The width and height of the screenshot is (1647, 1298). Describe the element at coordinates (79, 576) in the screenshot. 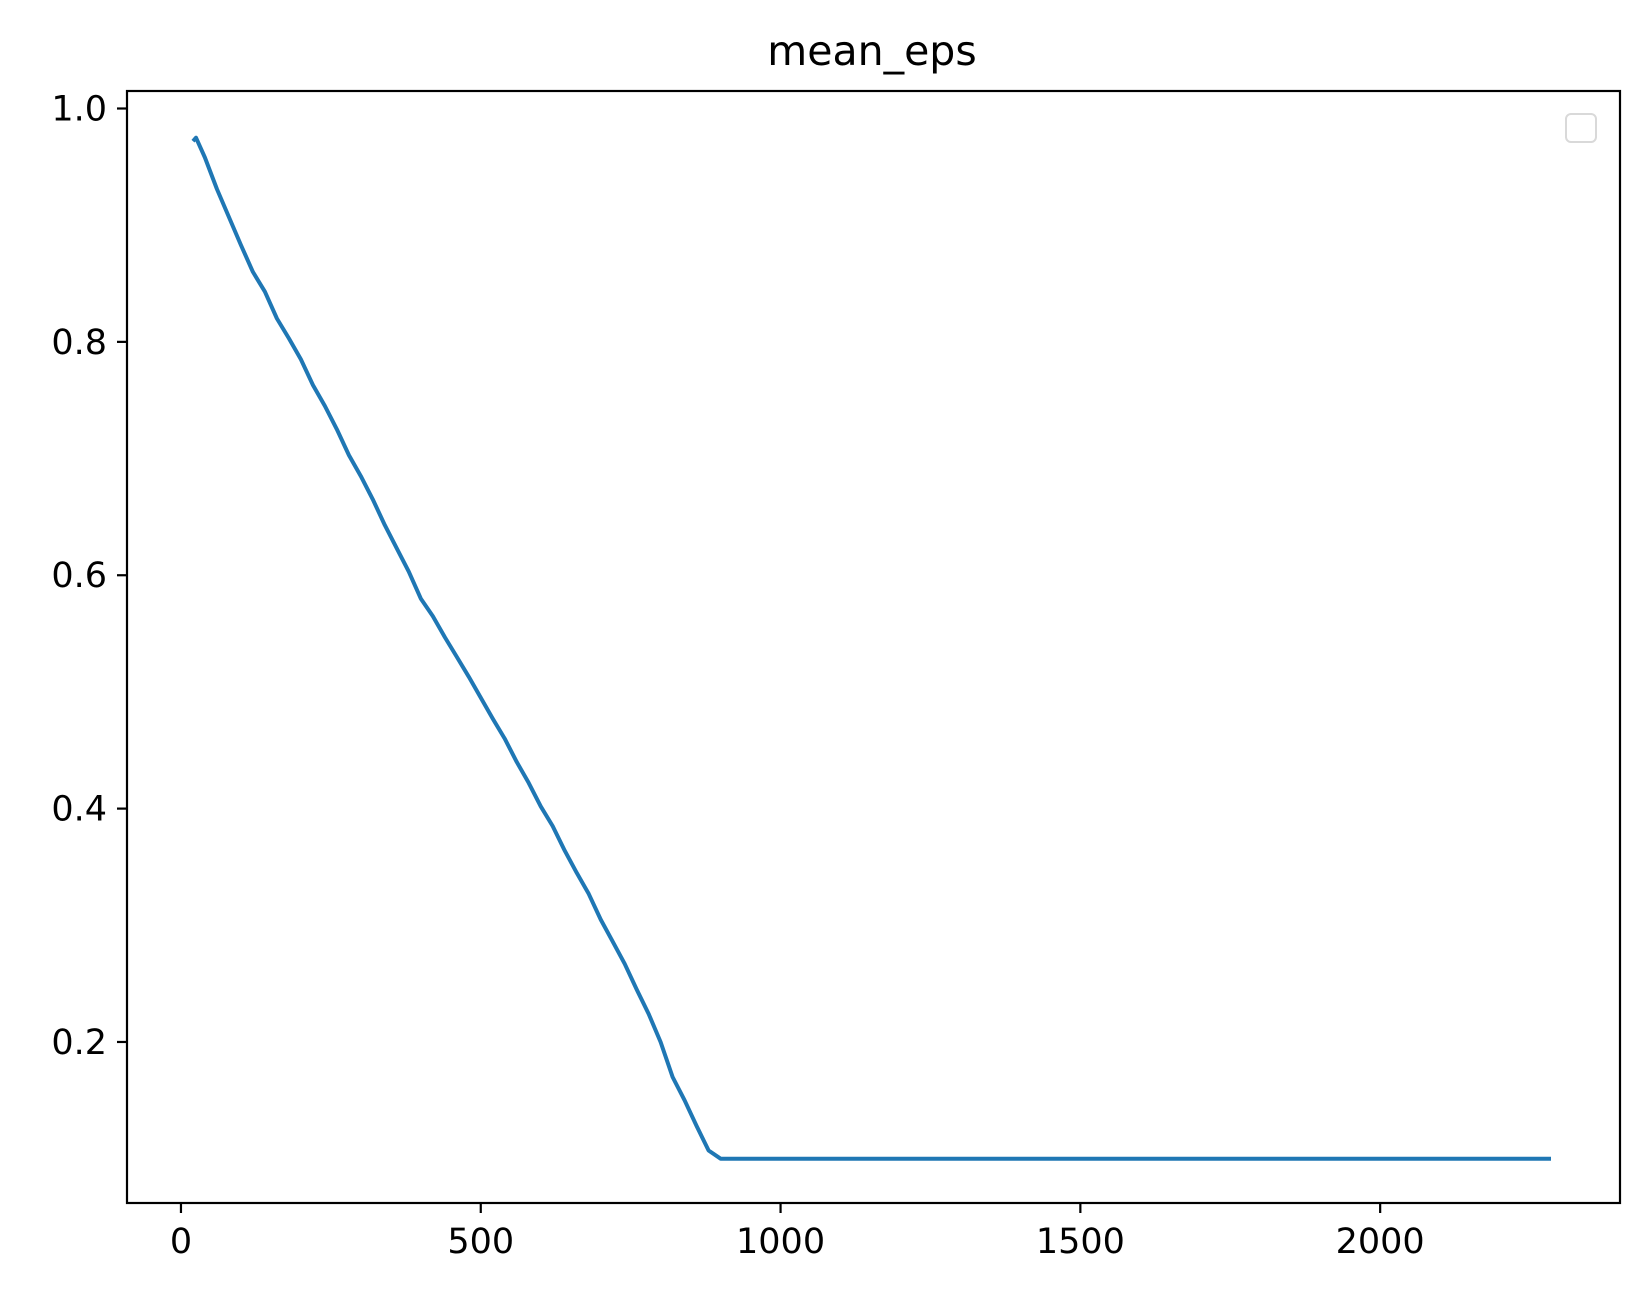

I see `y-tick-label: 0.6` at that location.